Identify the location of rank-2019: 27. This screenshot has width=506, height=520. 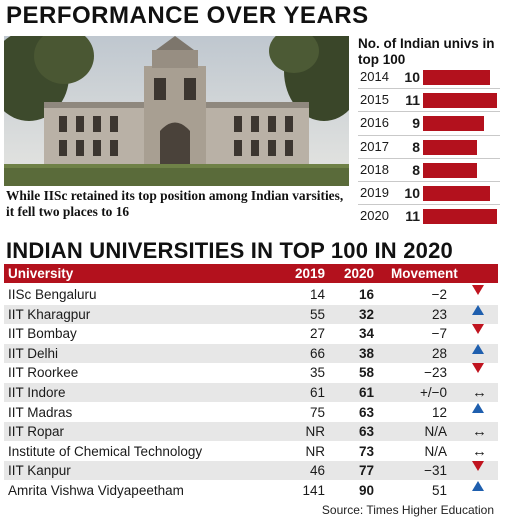
(317, 334).